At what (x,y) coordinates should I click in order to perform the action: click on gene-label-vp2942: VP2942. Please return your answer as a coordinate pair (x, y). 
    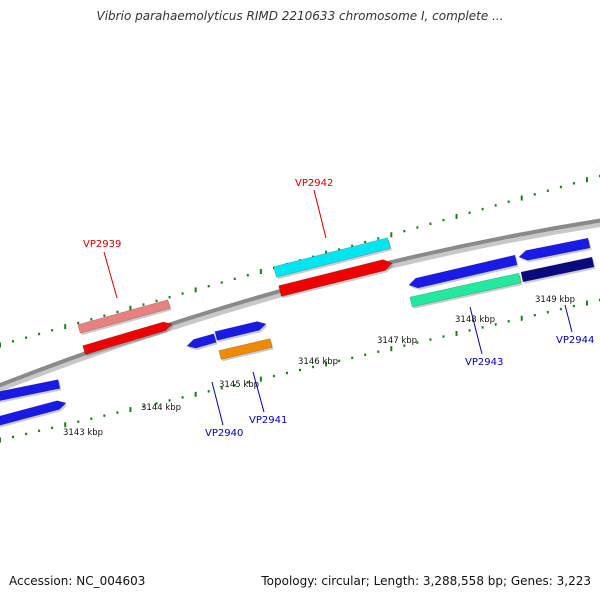
    Looking at the image, I should click on (314, 183).